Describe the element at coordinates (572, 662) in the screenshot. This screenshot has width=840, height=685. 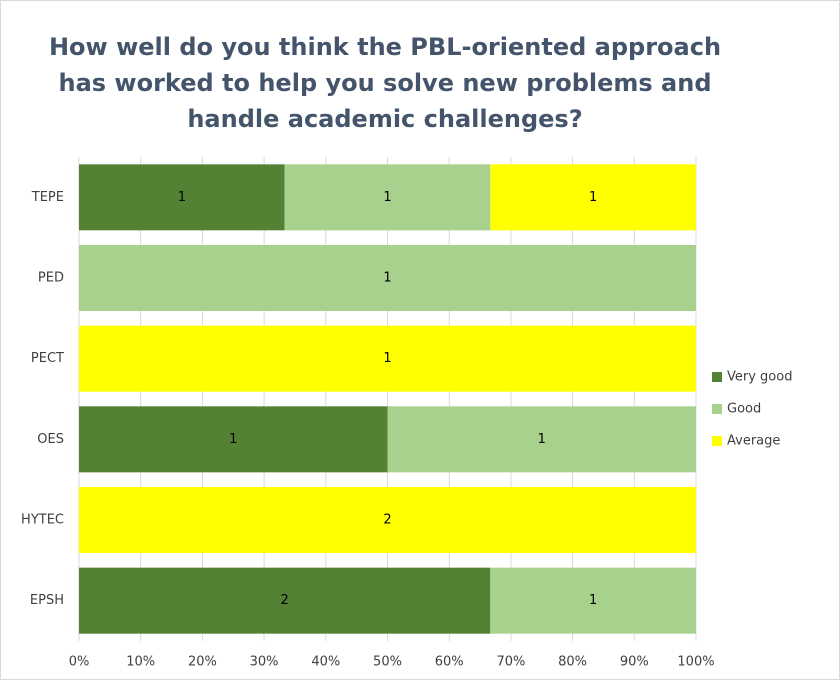
I see `x-tick-label: 80%` at that location.